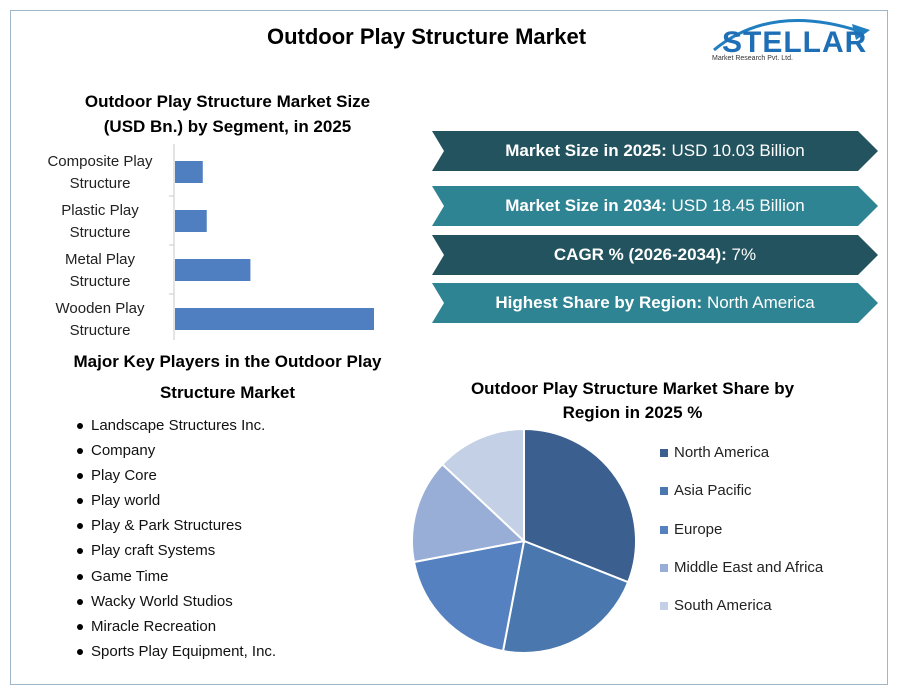 This screenshot has width=903, height=700. Describe the element at coordinates (632, 388) in the screenshot. I see `pie-chart-title-line-1: Outdoor Play Structure Market Share by` at that location.